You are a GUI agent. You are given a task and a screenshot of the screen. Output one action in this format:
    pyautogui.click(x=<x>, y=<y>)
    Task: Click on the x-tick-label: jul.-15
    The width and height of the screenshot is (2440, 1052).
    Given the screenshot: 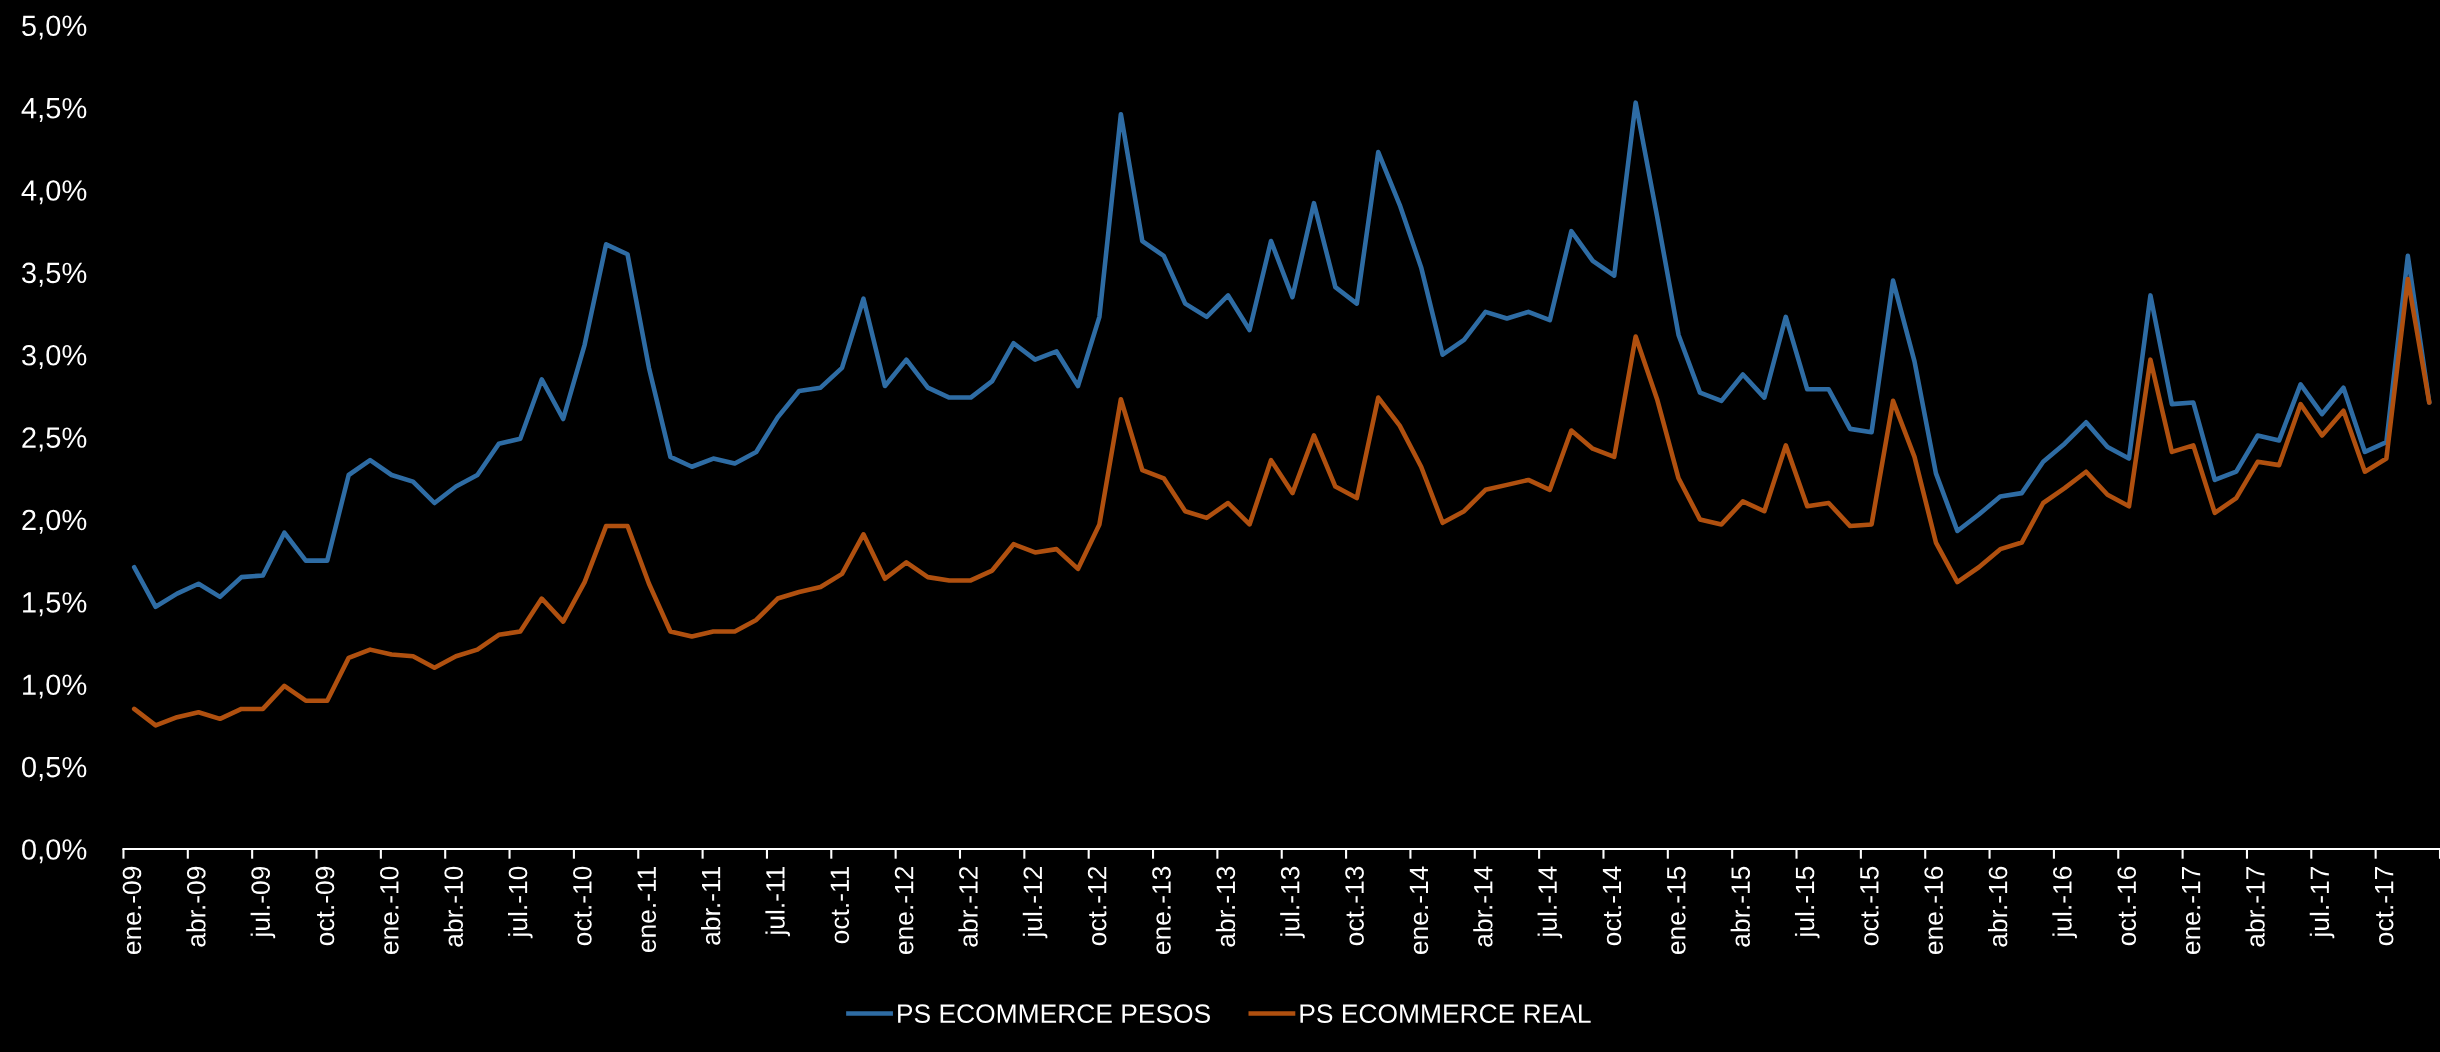 What is the action you would take?
    pyautogui.click(x=1807, y=902)
    